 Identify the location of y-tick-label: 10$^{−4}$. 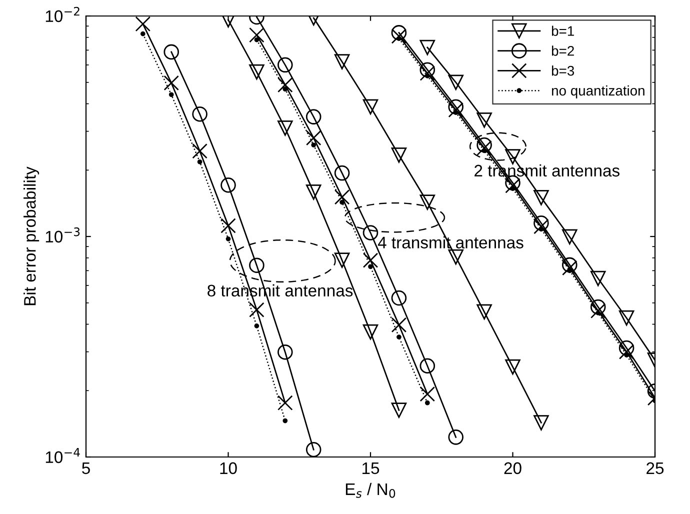
(63, 456).